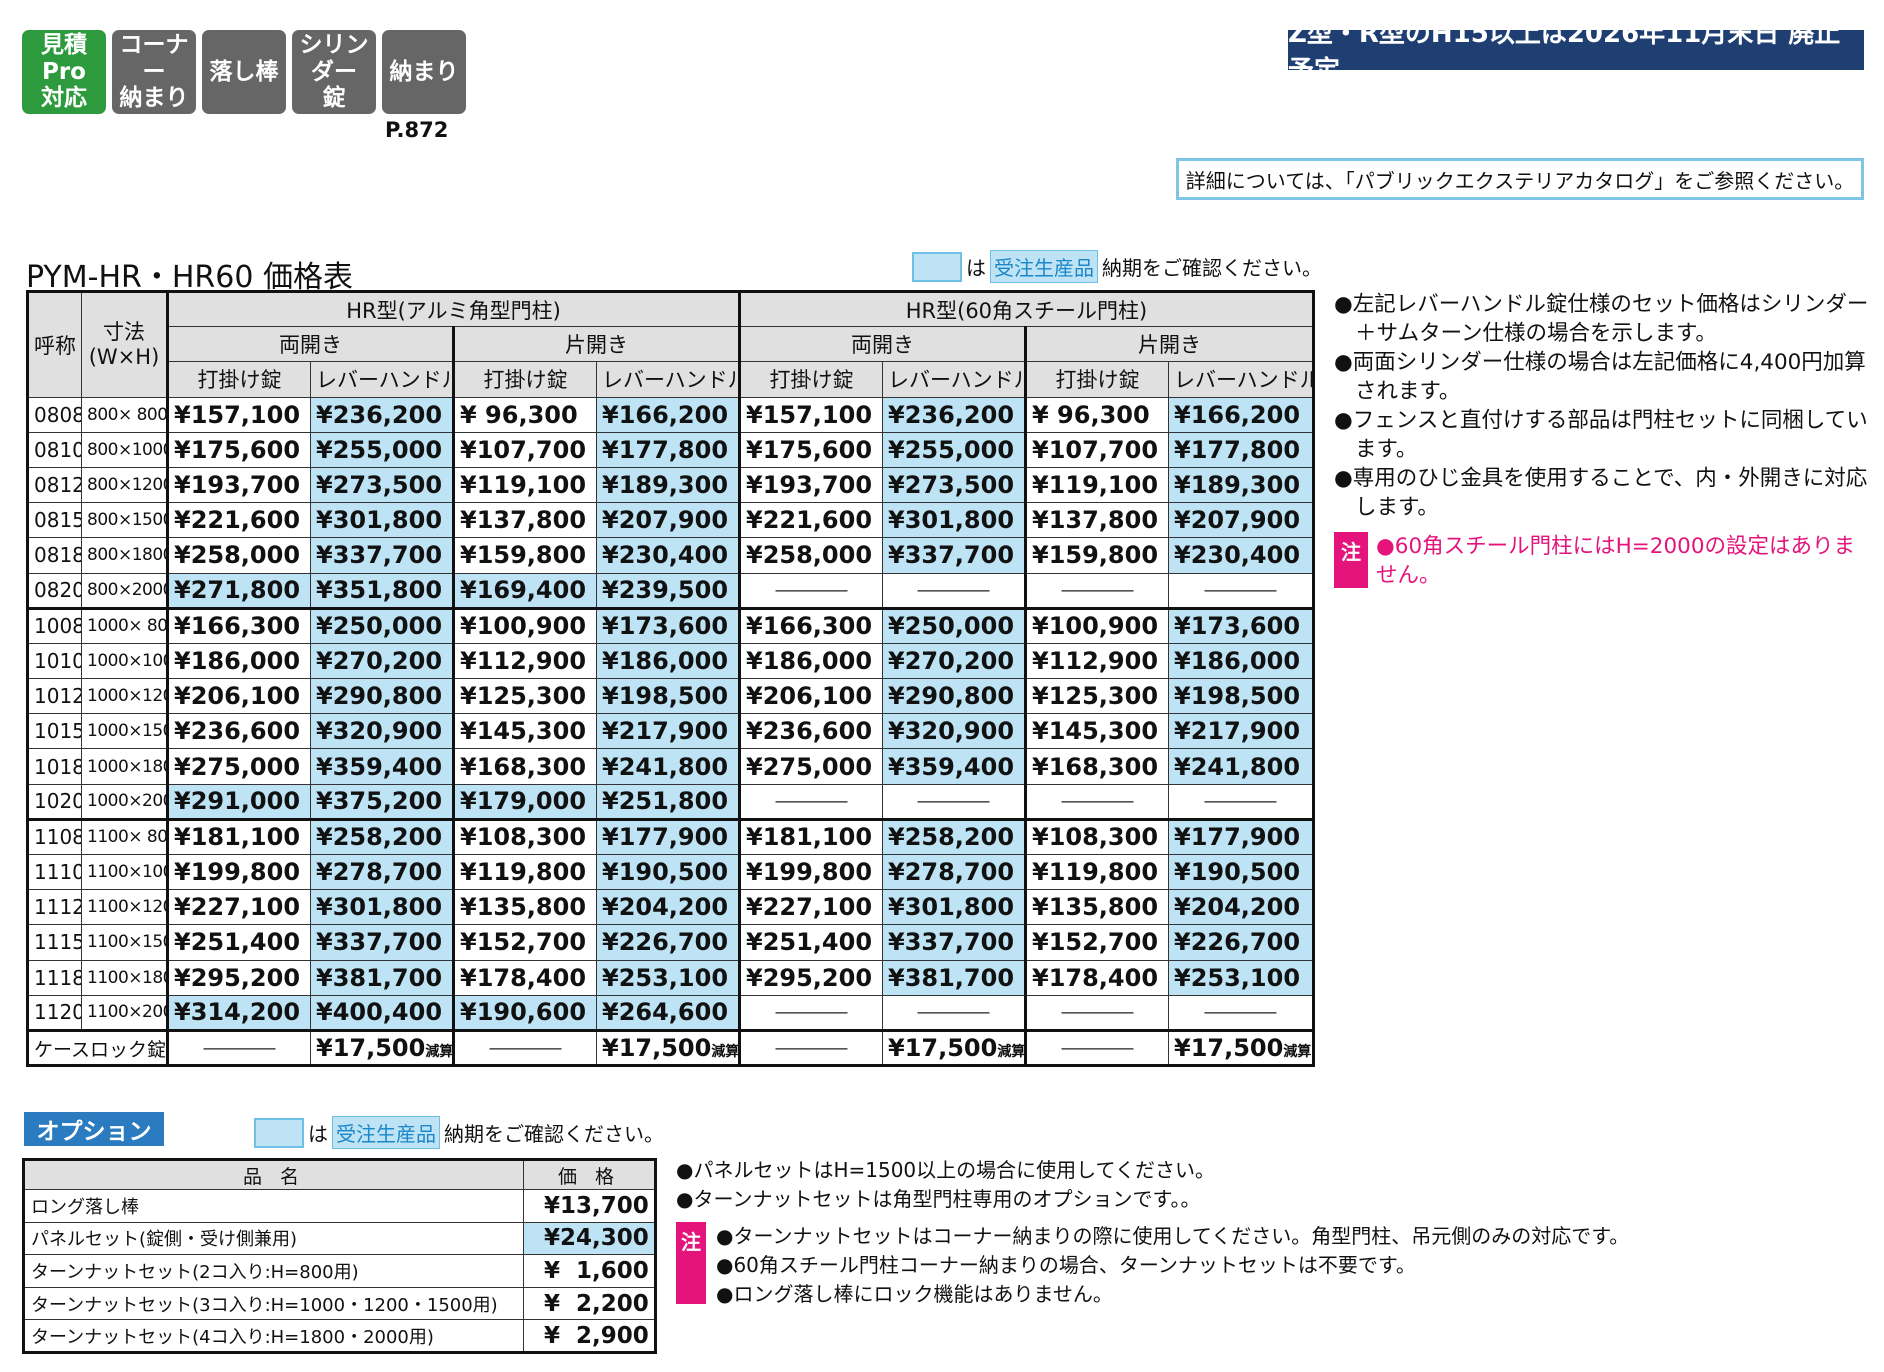 This screenshot has width=1884, height=1372. I want to click on made-to-order-legend: は 受注生産品 納期をご確認ください。, so click(1117, 266).